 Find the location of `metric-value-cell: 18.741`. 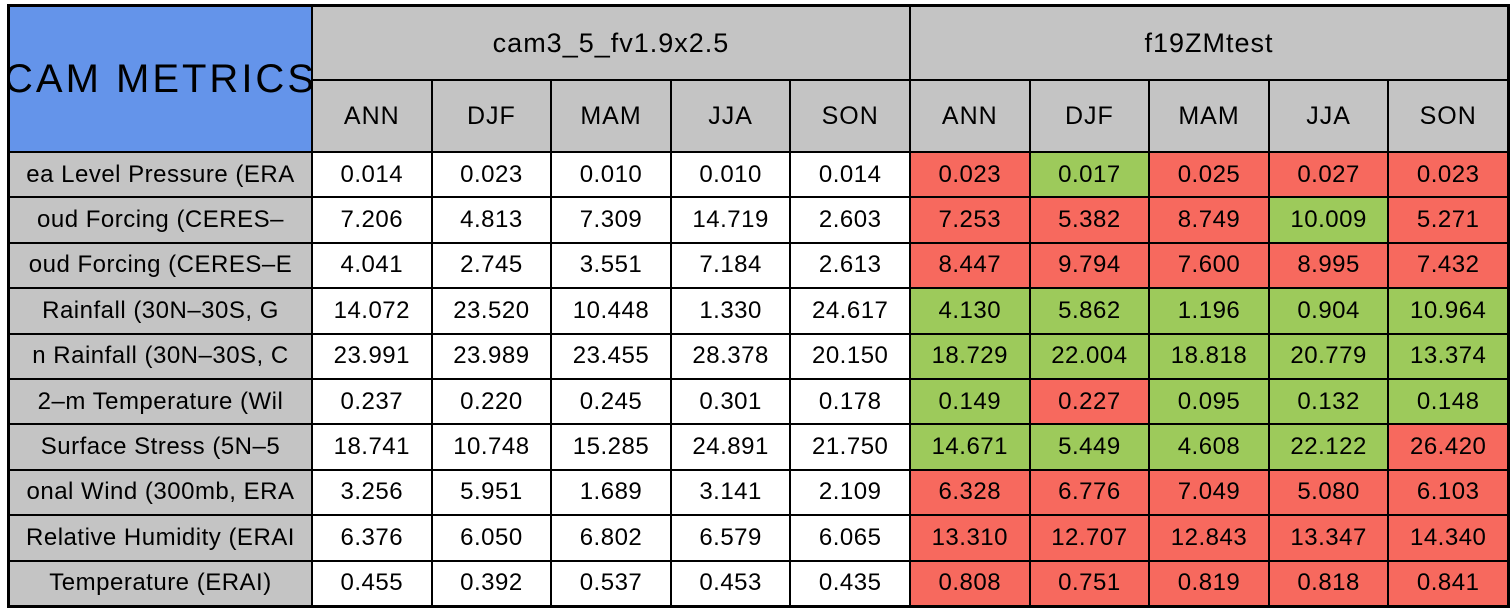

metric-value-cell: 18.741 is located at coordinates (372, 447).